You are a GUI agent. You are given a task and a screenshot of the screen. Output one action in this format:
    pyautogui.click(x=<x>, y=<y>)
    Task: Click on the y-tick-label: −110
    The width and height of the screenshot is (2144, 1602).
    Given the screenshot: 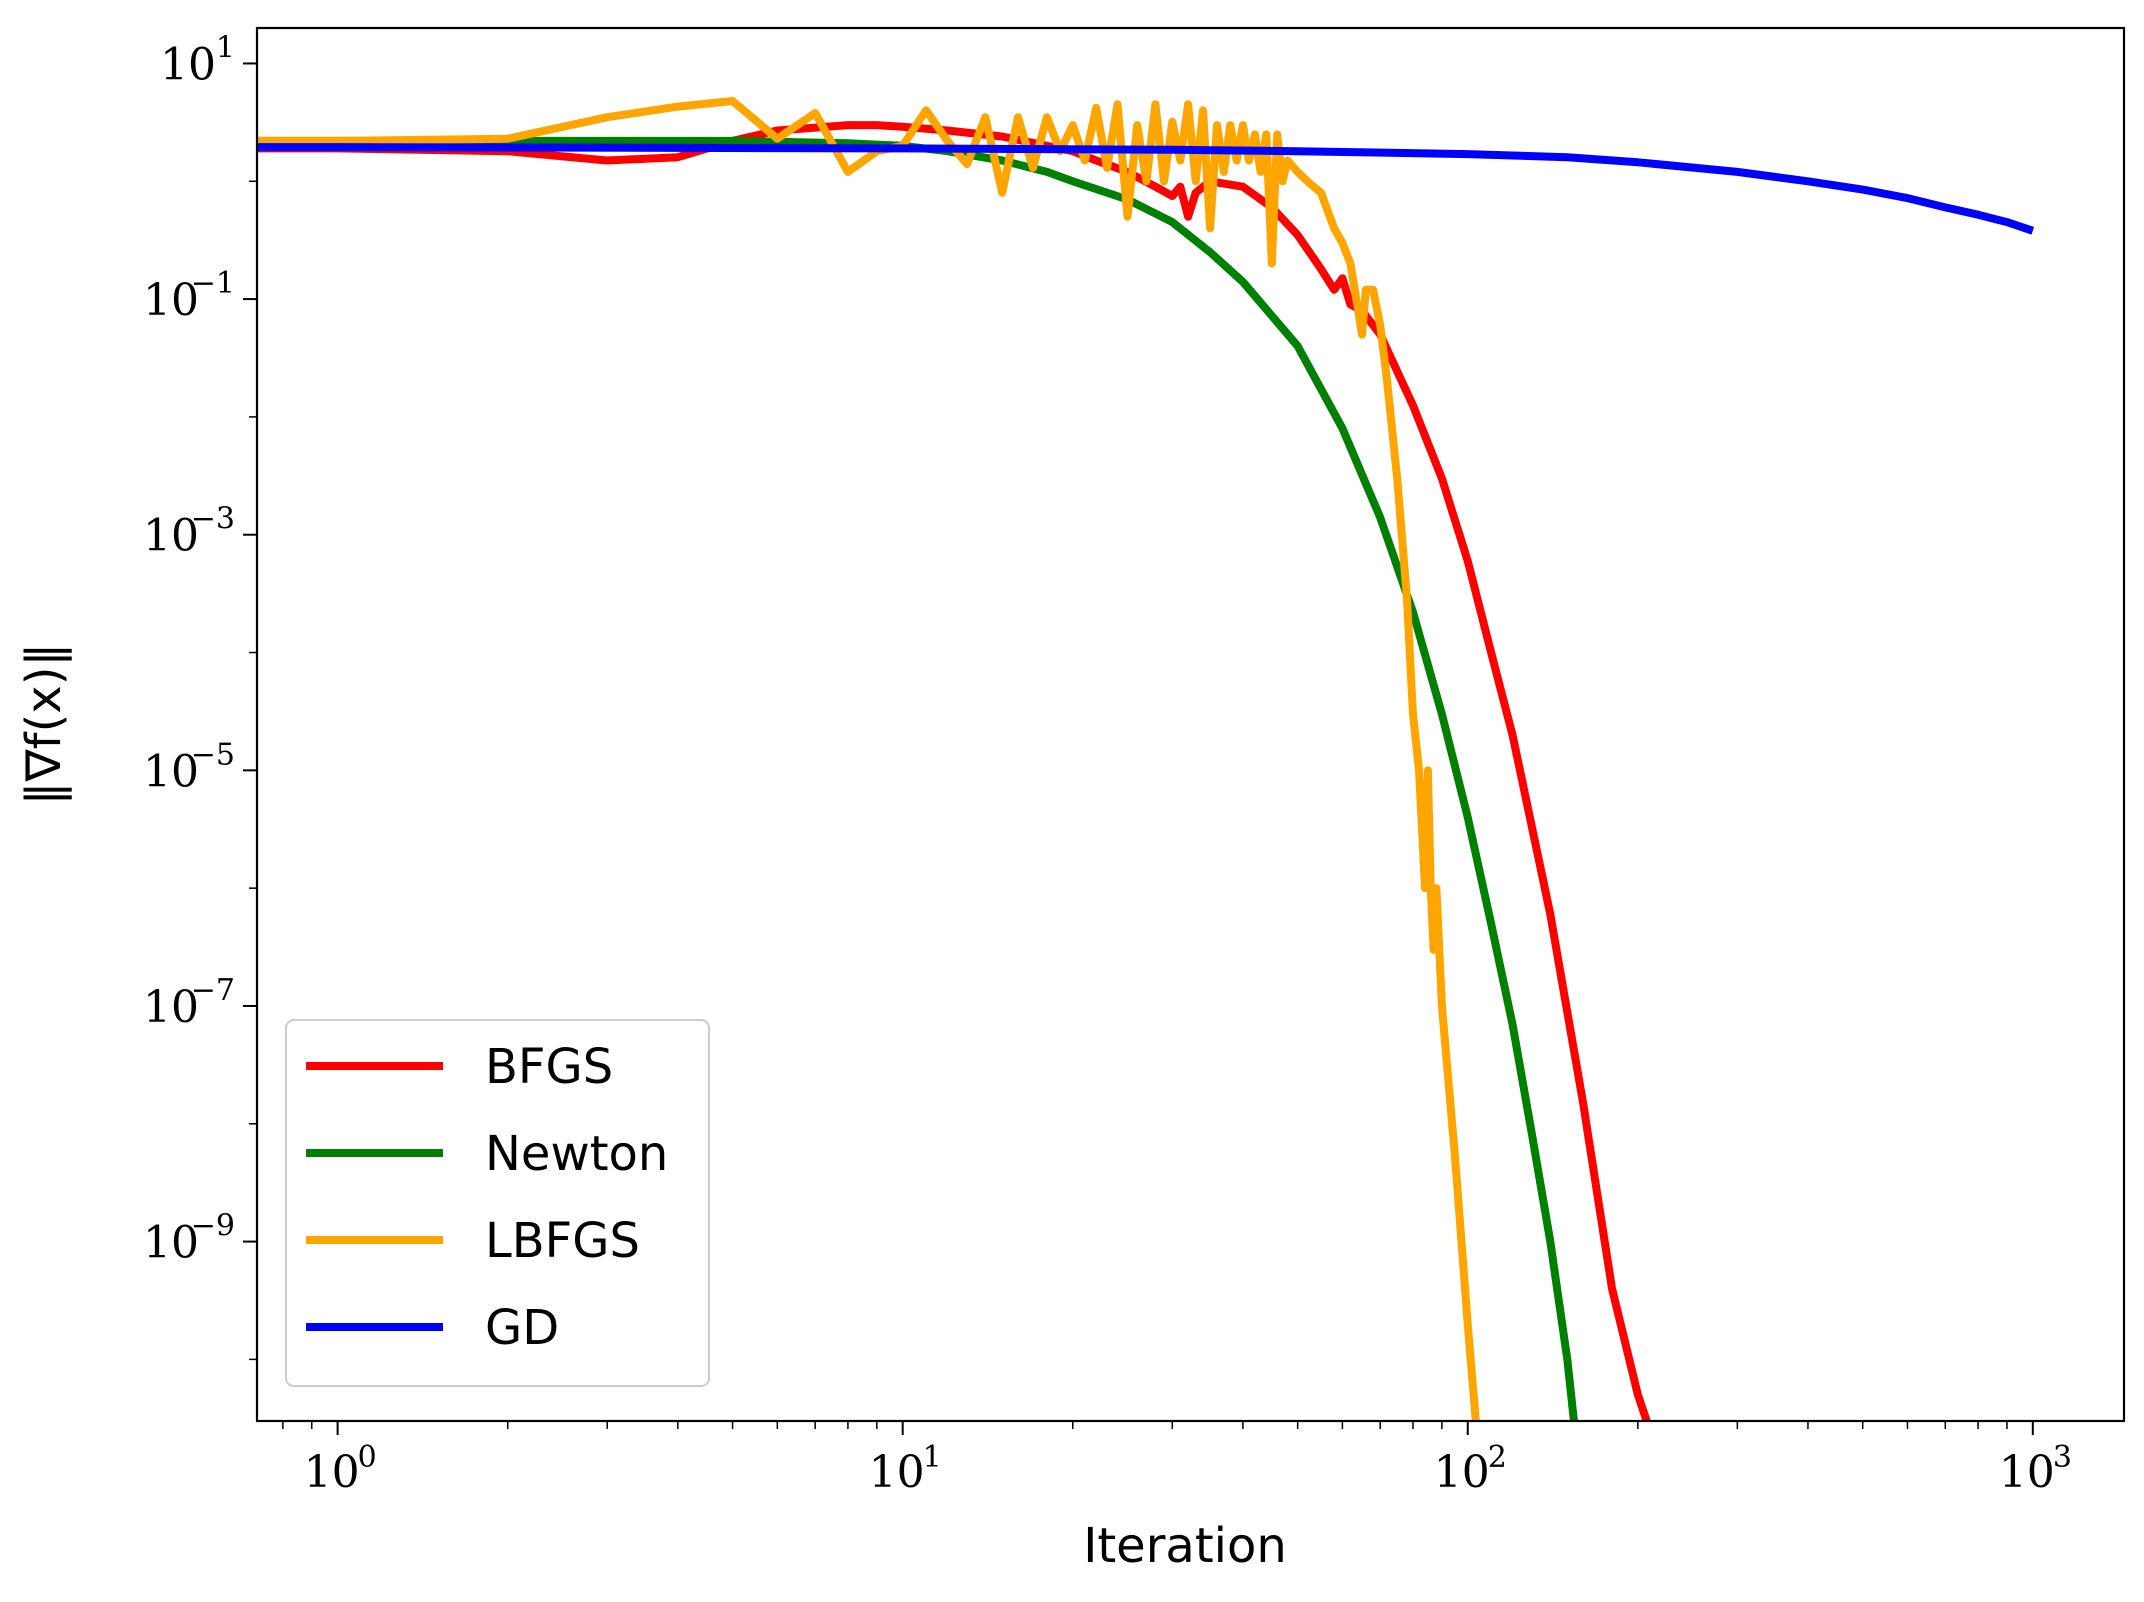 What is the action you would take?
    pyautogui.click(x=189, y=296)
    